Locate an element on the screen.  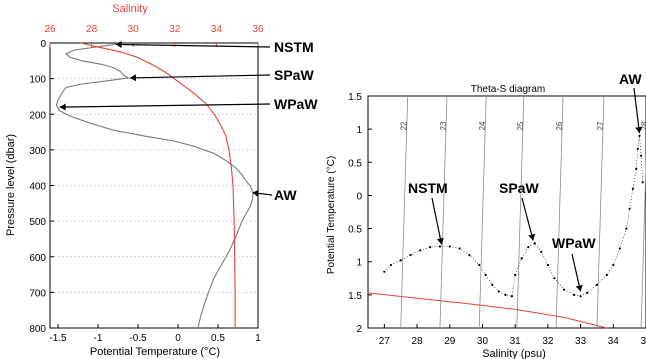
profile-x-tick-label: 0 is located at coordinates (178, 338).